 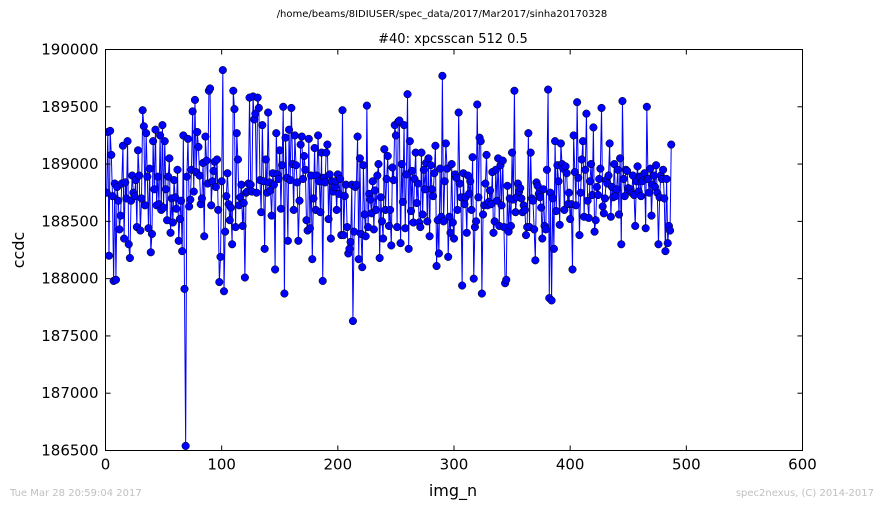 What do you see at coordinates (69, 279) in the screenshot?
I see `y-tick-label: 188000` at bounding box center [69, 279].